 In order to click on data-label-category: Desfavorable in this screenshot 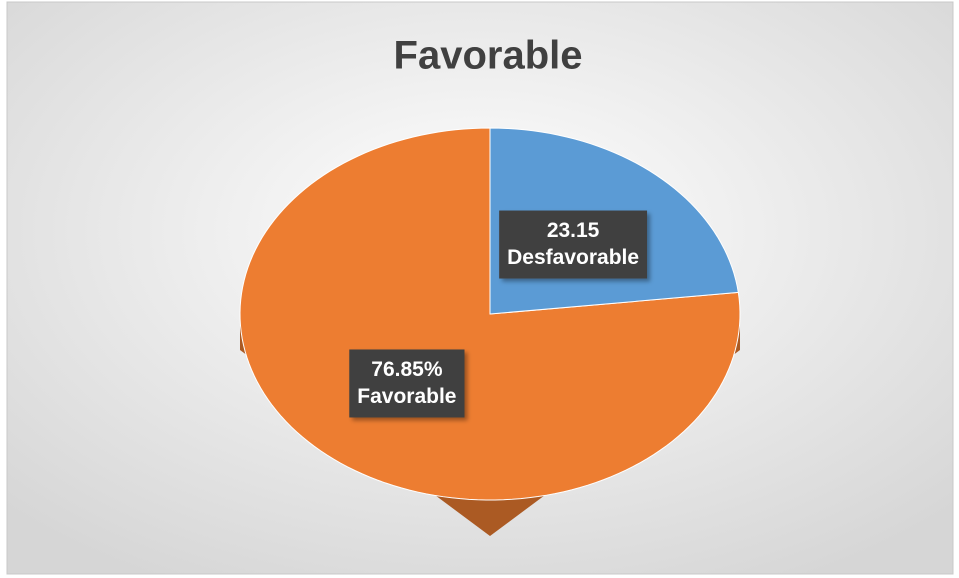, I will do `click(573, 257)`.